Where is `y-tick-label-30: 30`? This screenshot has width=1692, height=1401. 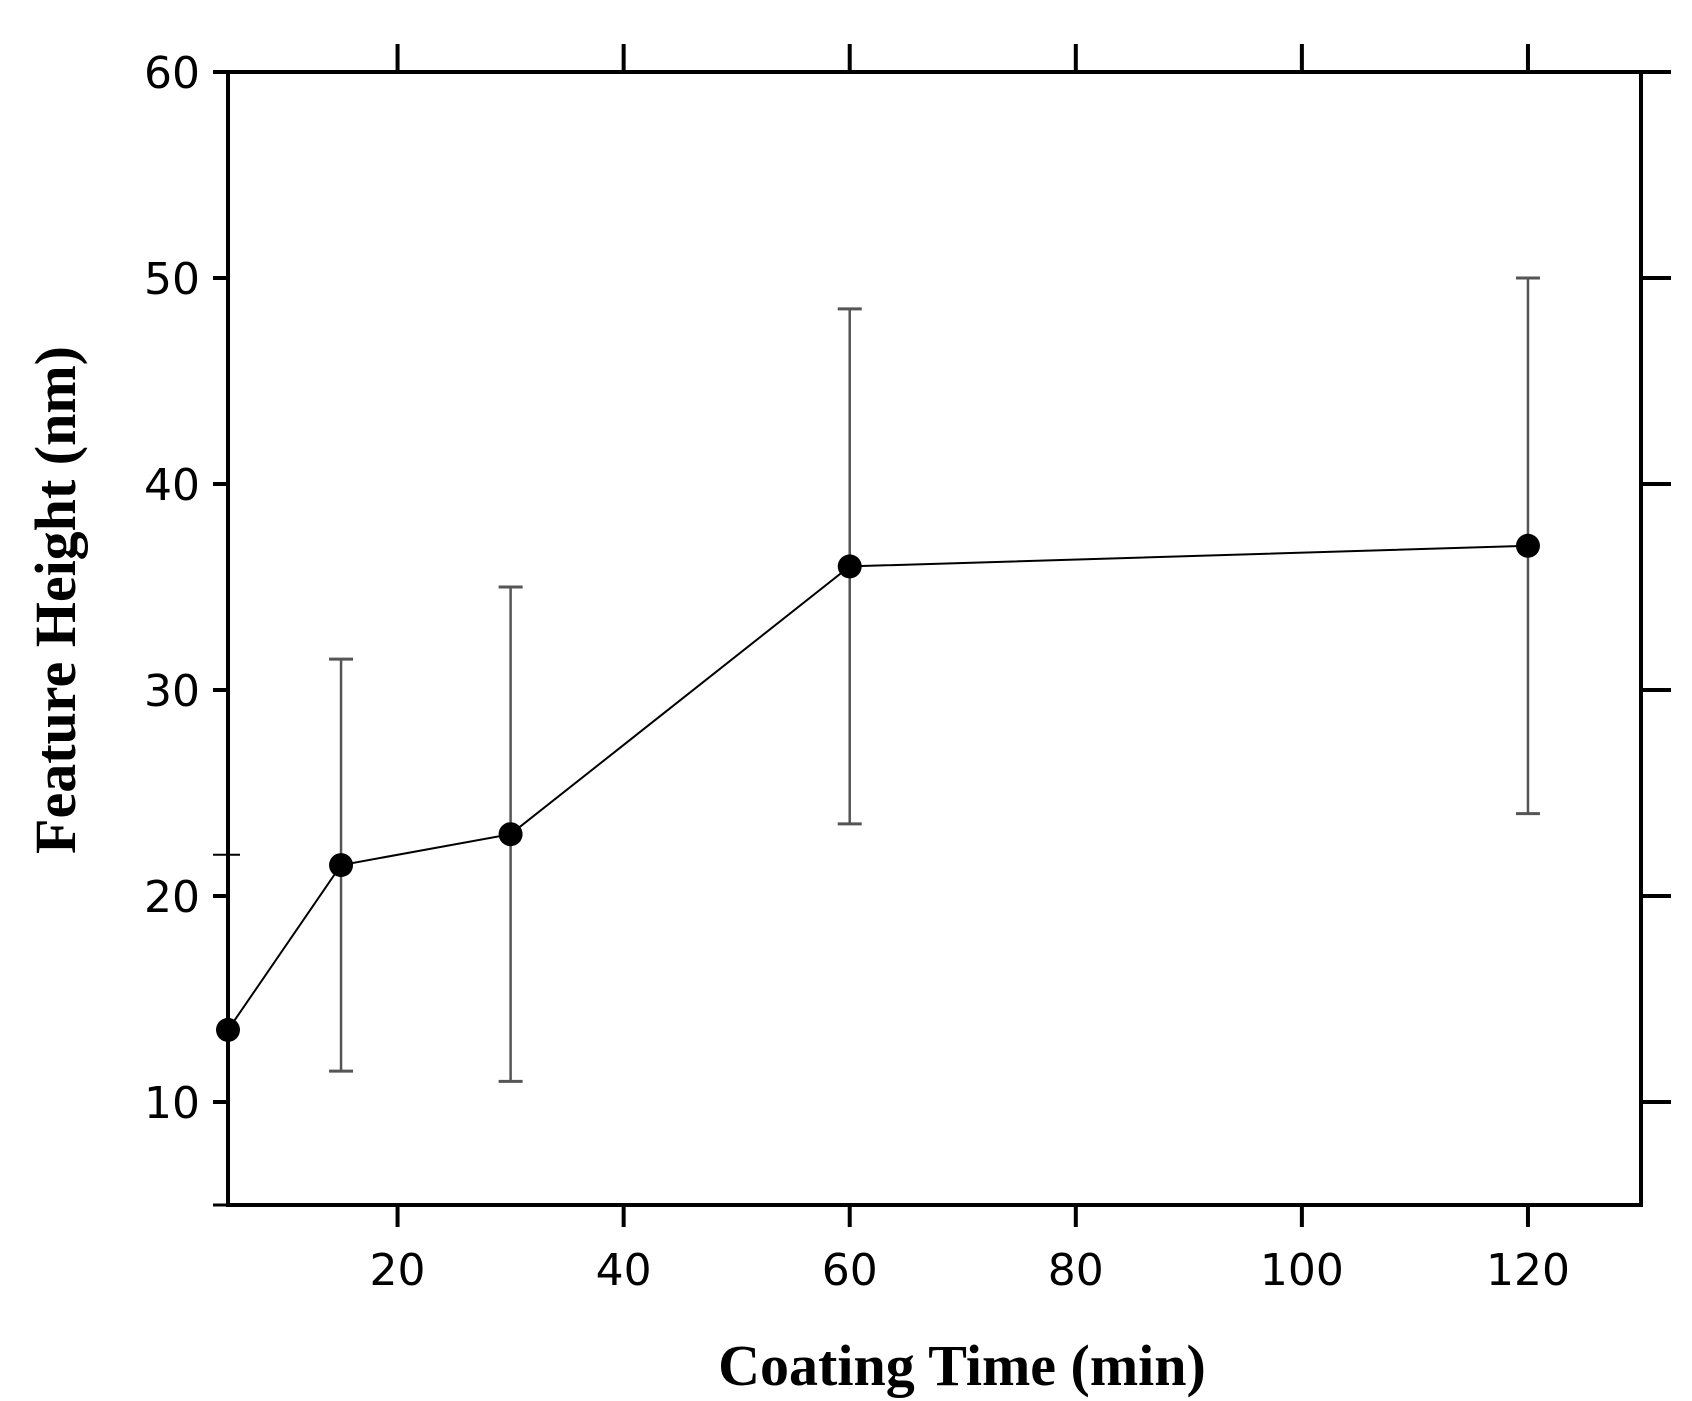 y-tick-label-30: 30 is located at coordinates (172, 691).